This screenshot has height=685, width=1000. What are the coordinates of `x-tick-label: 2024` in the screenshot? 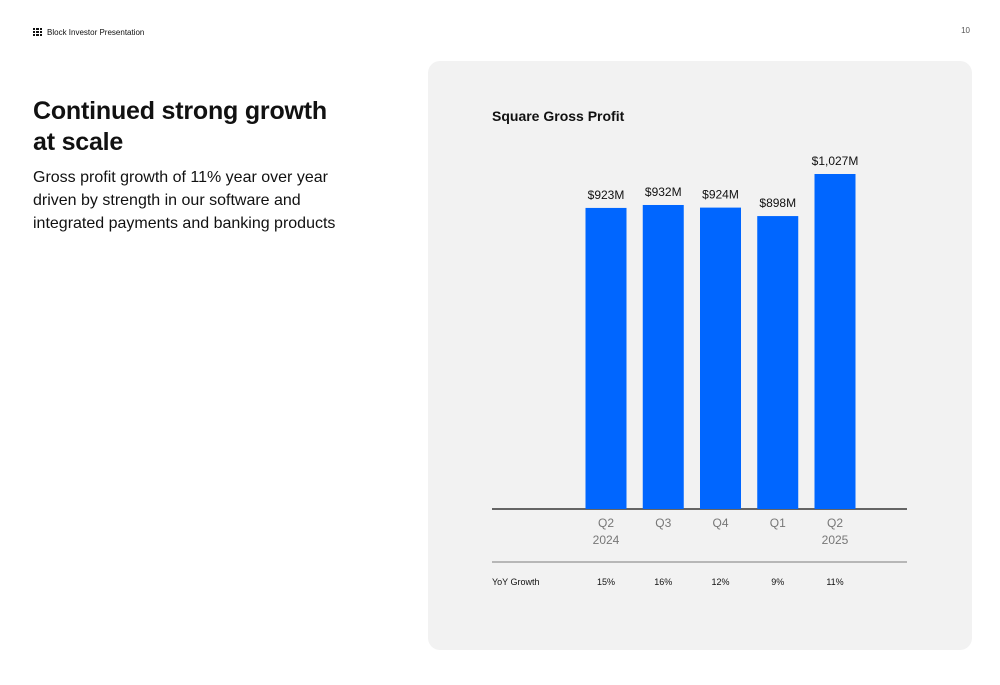 It's located at (606, 540).